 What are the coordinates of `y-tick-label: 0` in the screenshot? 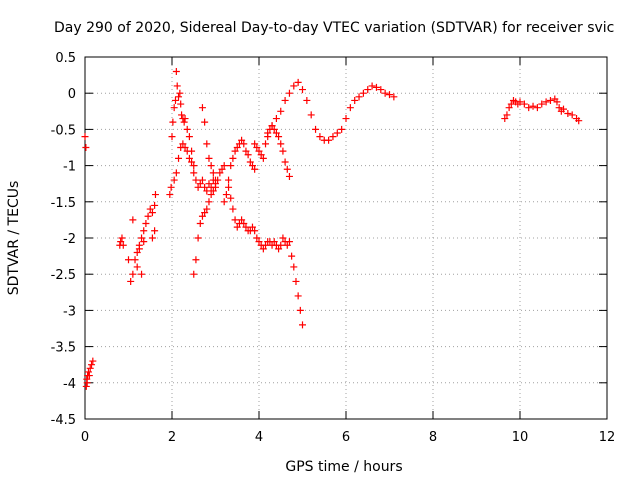 It's located at (72, 94).